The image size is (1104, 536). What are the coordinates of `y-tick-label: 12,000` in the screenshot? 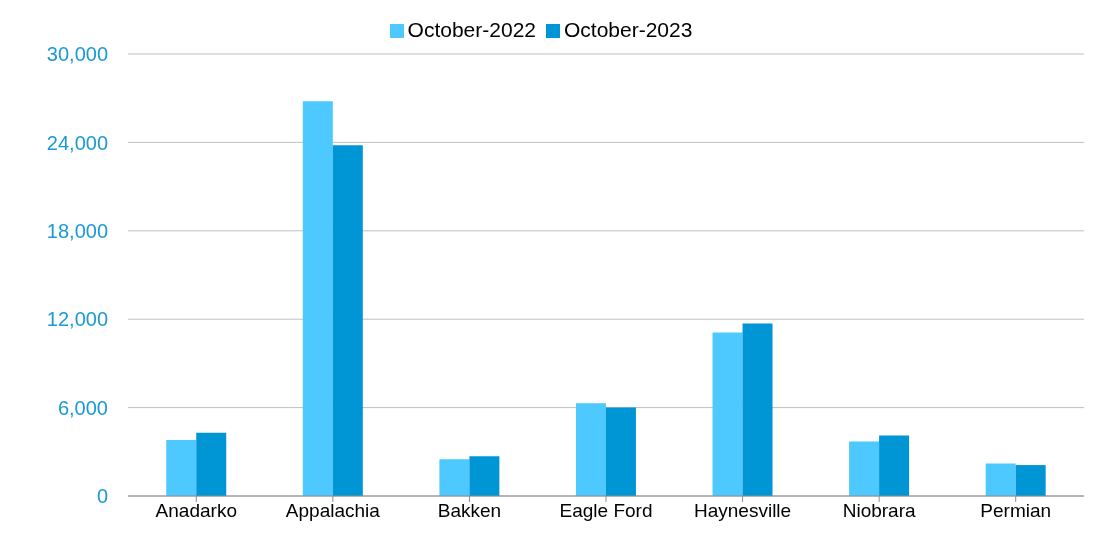 It's located at (77, 319).